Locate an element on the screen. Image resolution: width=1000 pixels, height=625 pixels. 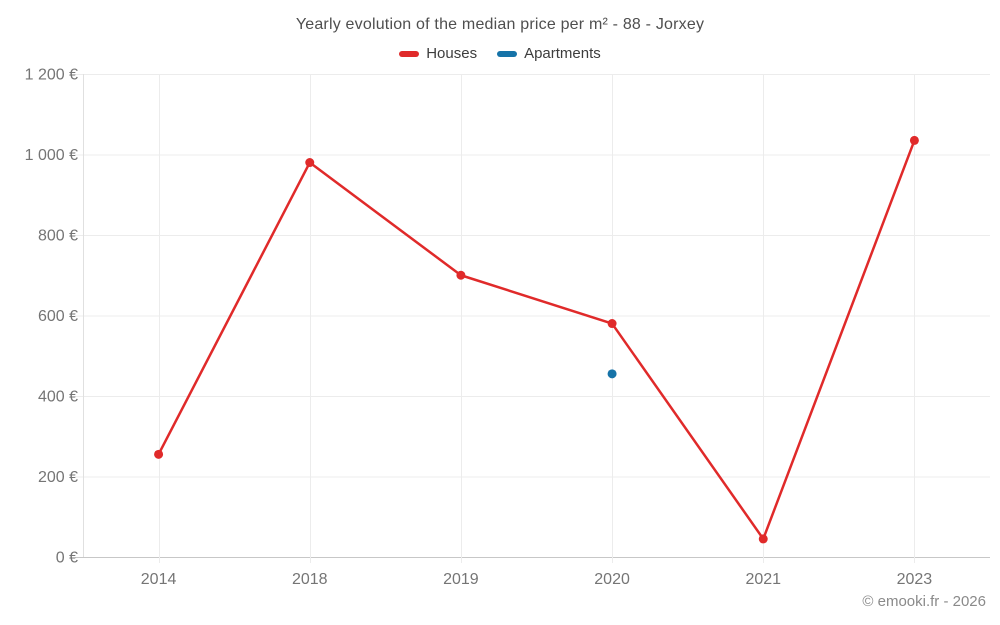
legend-label: Apartments is located at coordinates (562, 53).